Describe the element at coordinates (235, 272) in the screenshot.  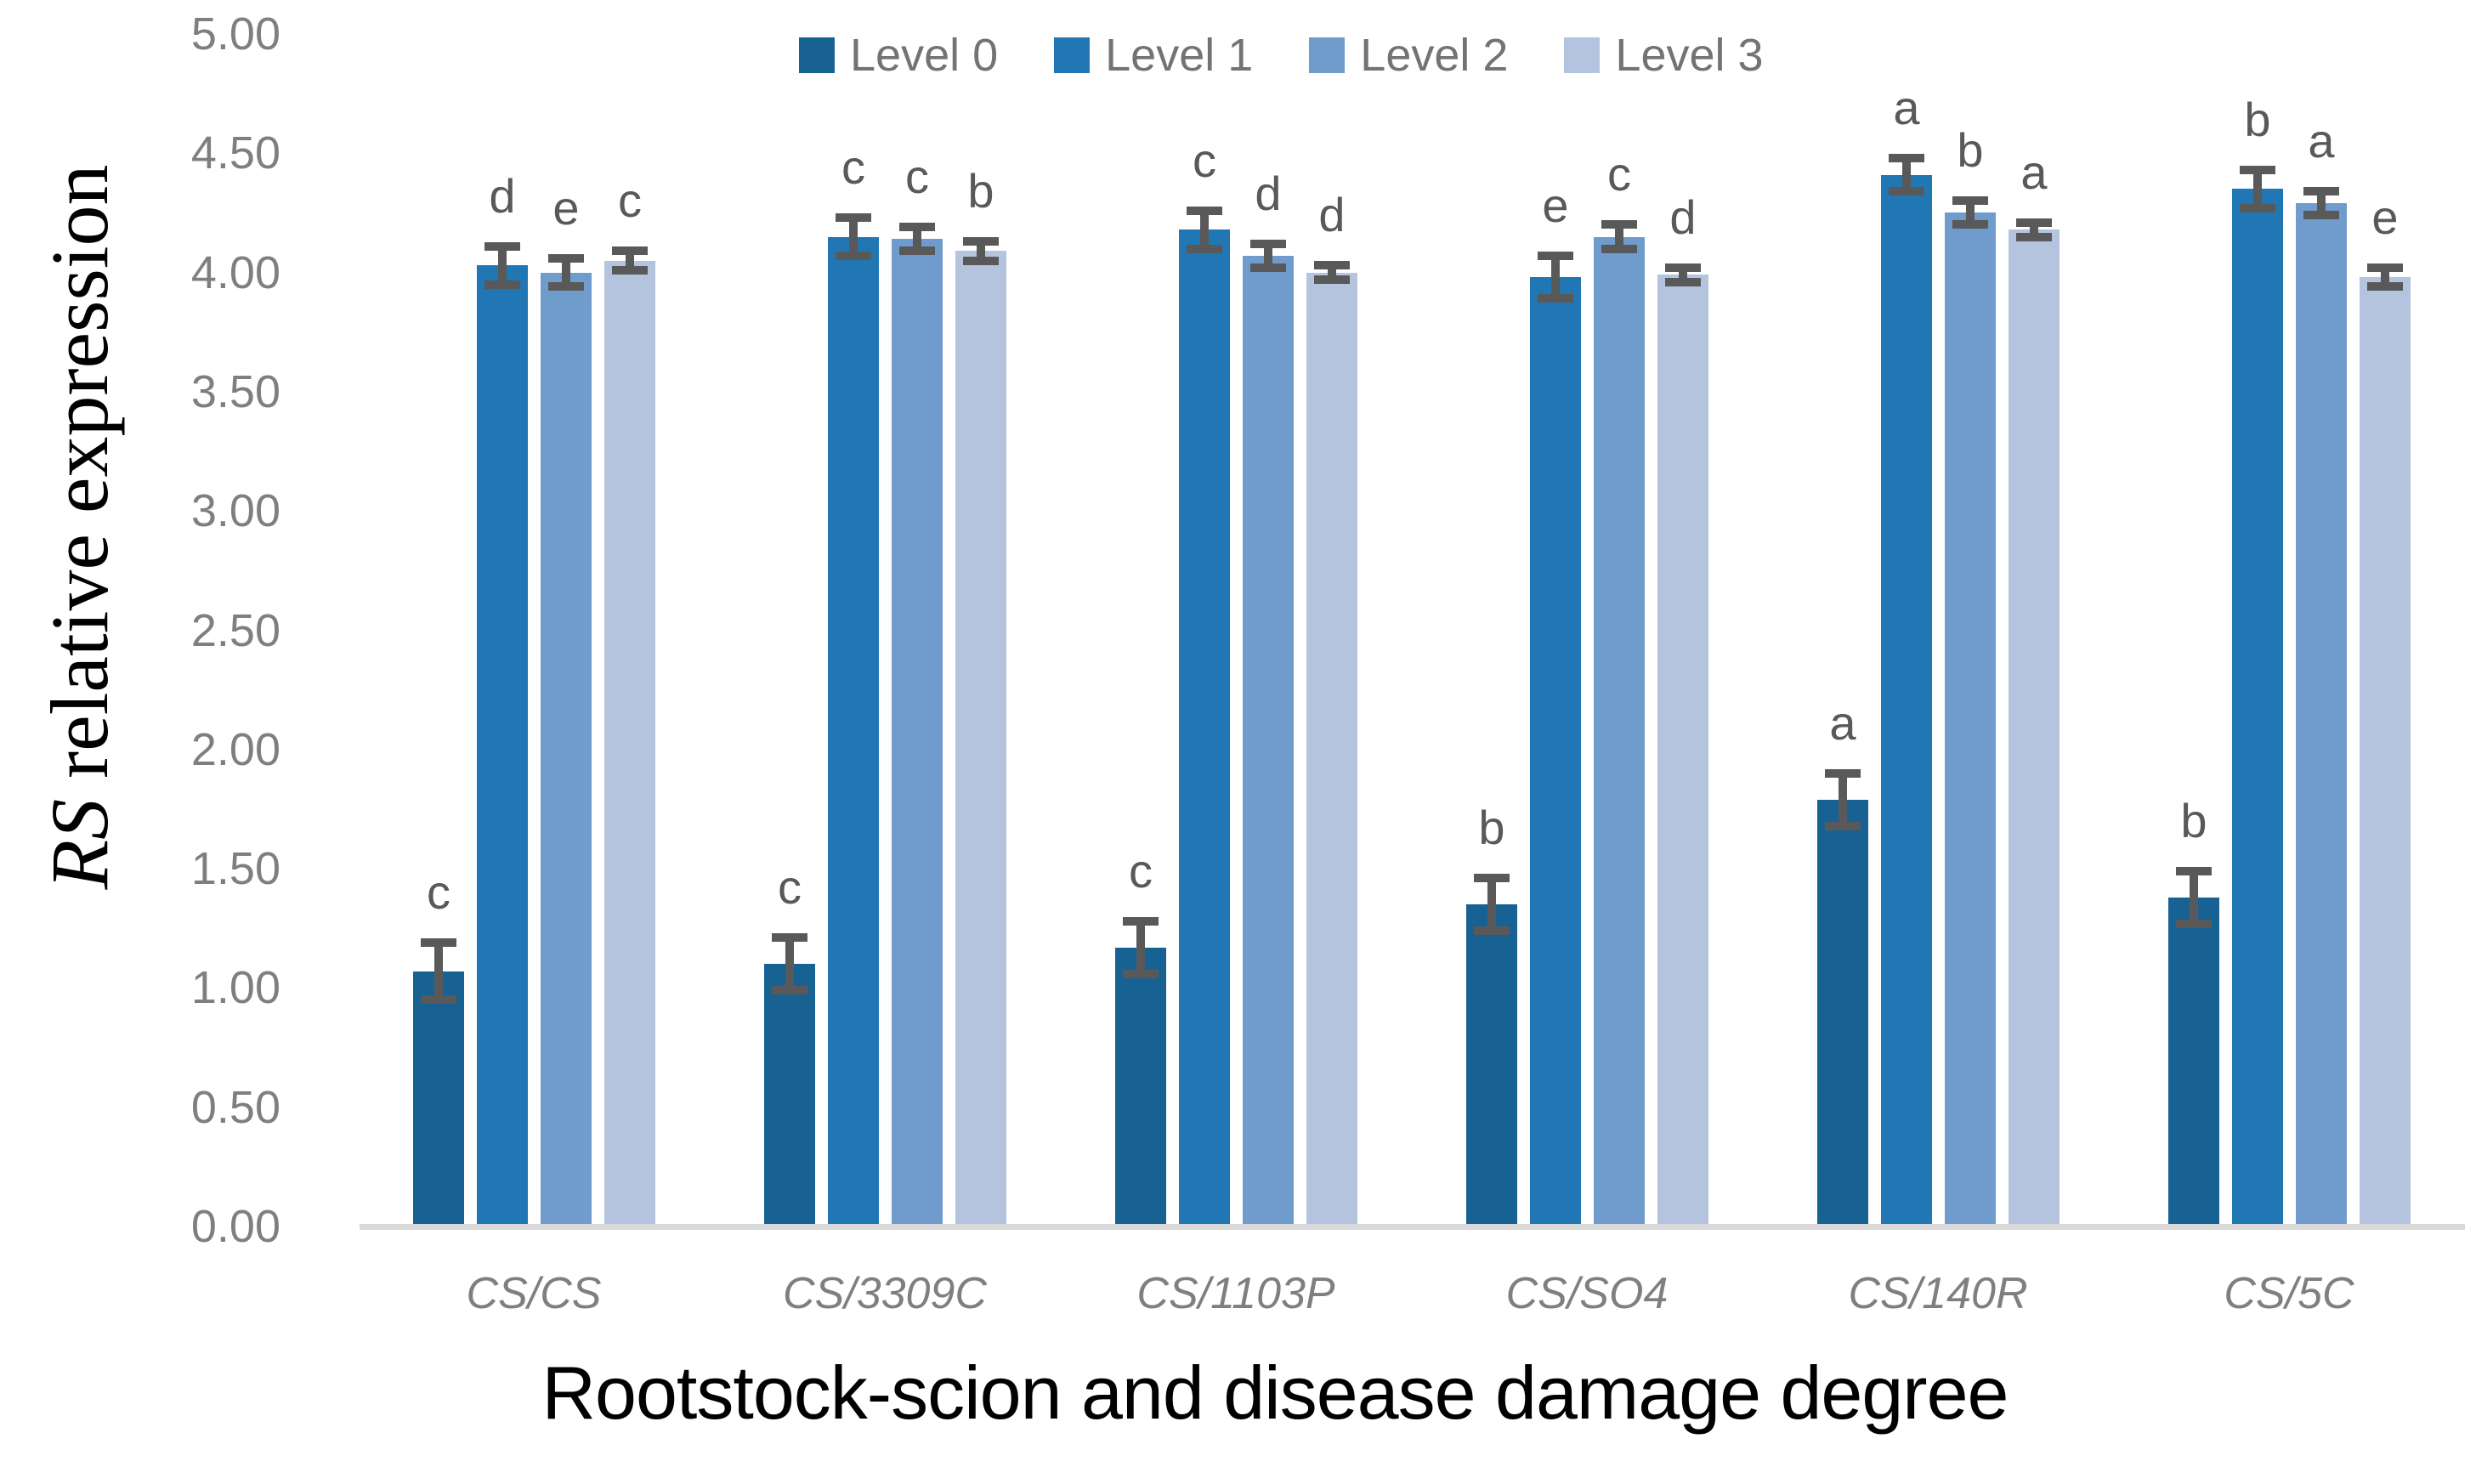
I see `y-tick-label: 4.00` at that location.